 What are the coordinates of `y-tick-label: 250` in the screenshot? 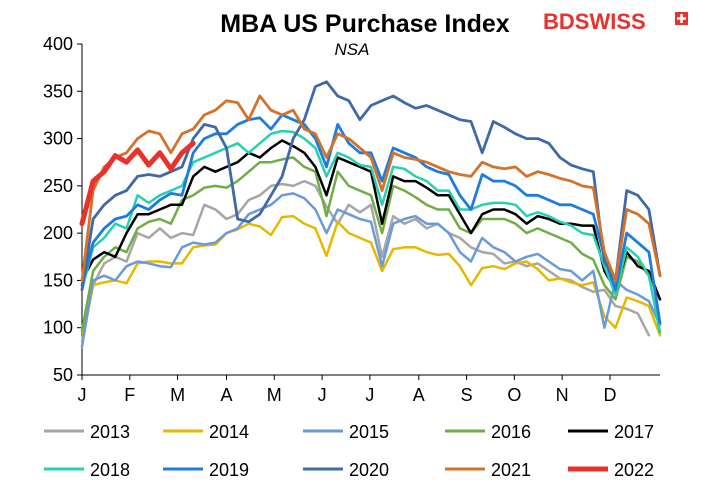 It's located at (58, 186).